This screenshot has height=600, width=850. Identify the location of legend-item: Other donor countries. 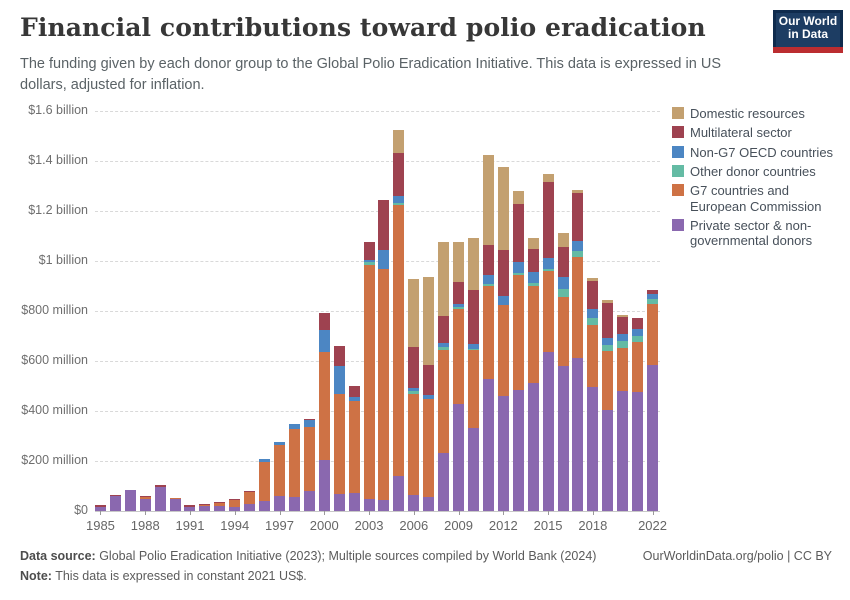
(760, 171).